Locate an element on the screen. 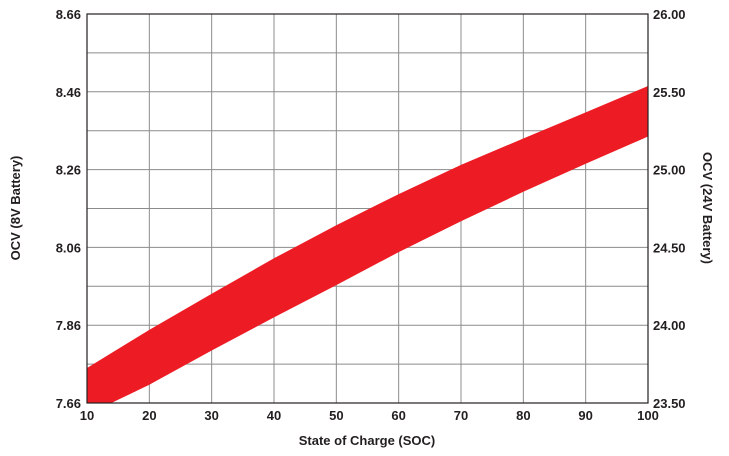  y2-tick-label: 24.00 is located at coordinates (669, 325).